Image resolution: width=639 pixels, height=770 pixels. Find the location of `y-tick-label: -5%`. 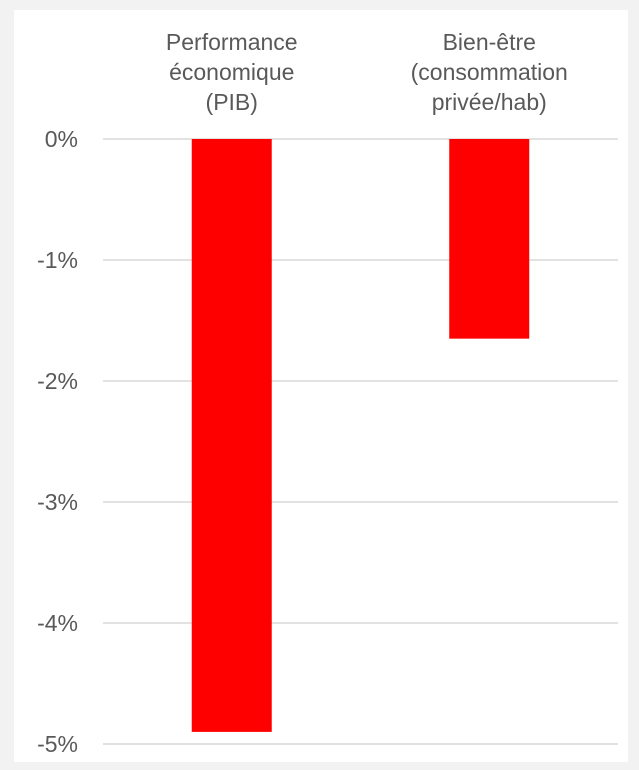

y-tick-label: -5% is located at coordinates (57, 744).